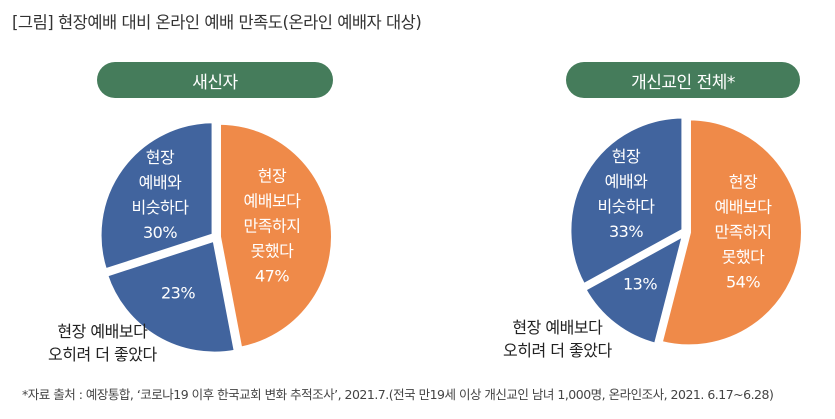  I want to click on pie-2-slice-1-value: 13%, so click(640, 284).